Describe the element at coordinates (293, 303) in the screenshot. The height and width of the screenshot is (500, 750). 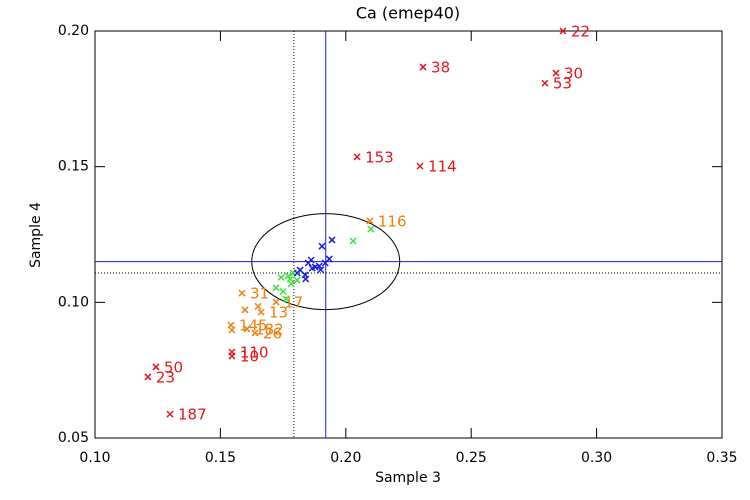
I see `point-label: 17` at that location.